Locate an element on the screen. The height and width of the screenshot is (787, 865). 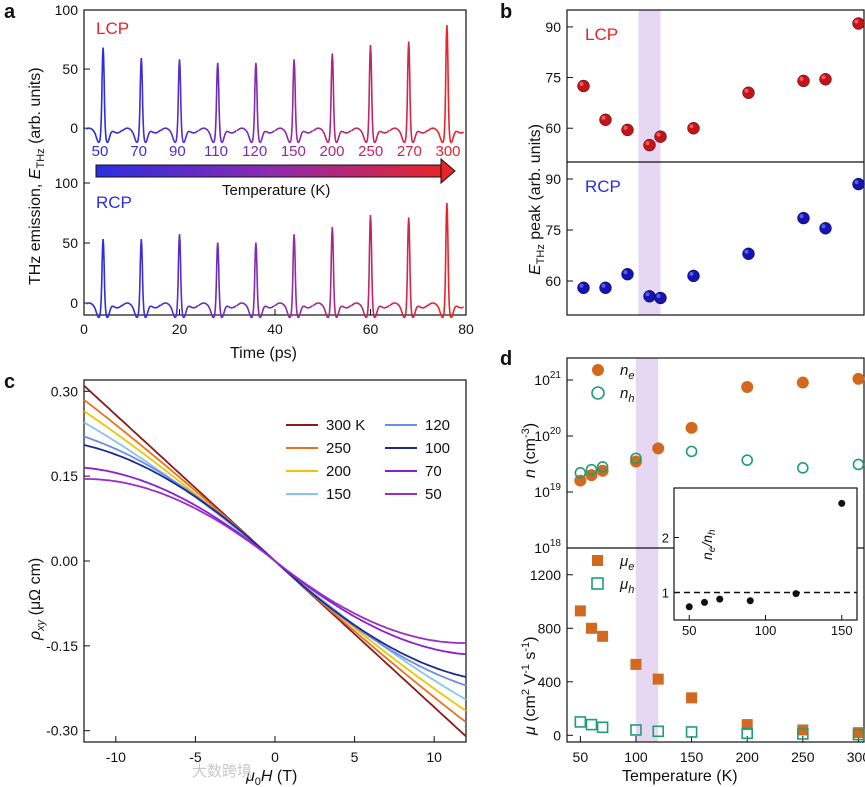
y-tick-label-d-top: 1020 is located at coordinates (547, 435).